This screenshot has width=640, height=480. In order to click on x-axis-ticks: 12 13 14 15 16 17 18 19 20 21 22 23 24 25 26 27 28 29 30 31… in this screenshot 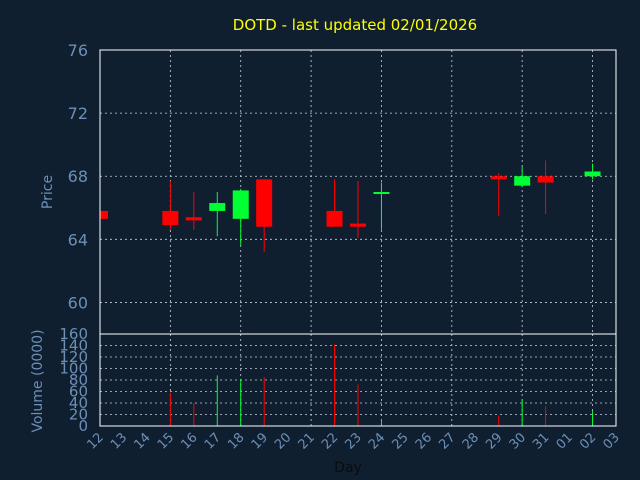, I will do `click(354, 441)`.